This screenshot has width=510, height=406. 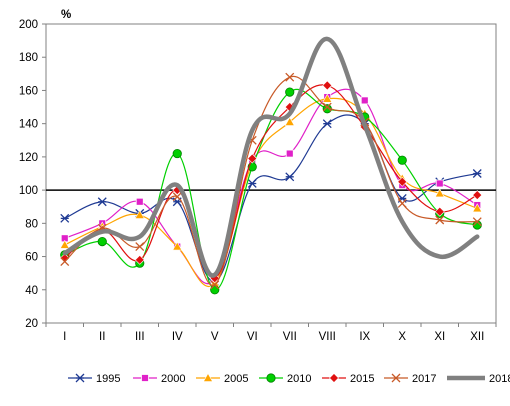 What do you see at coordinates (334, 378) in the screenshot?
I see `legend-marker-2015` at bounding box center [334, 378].